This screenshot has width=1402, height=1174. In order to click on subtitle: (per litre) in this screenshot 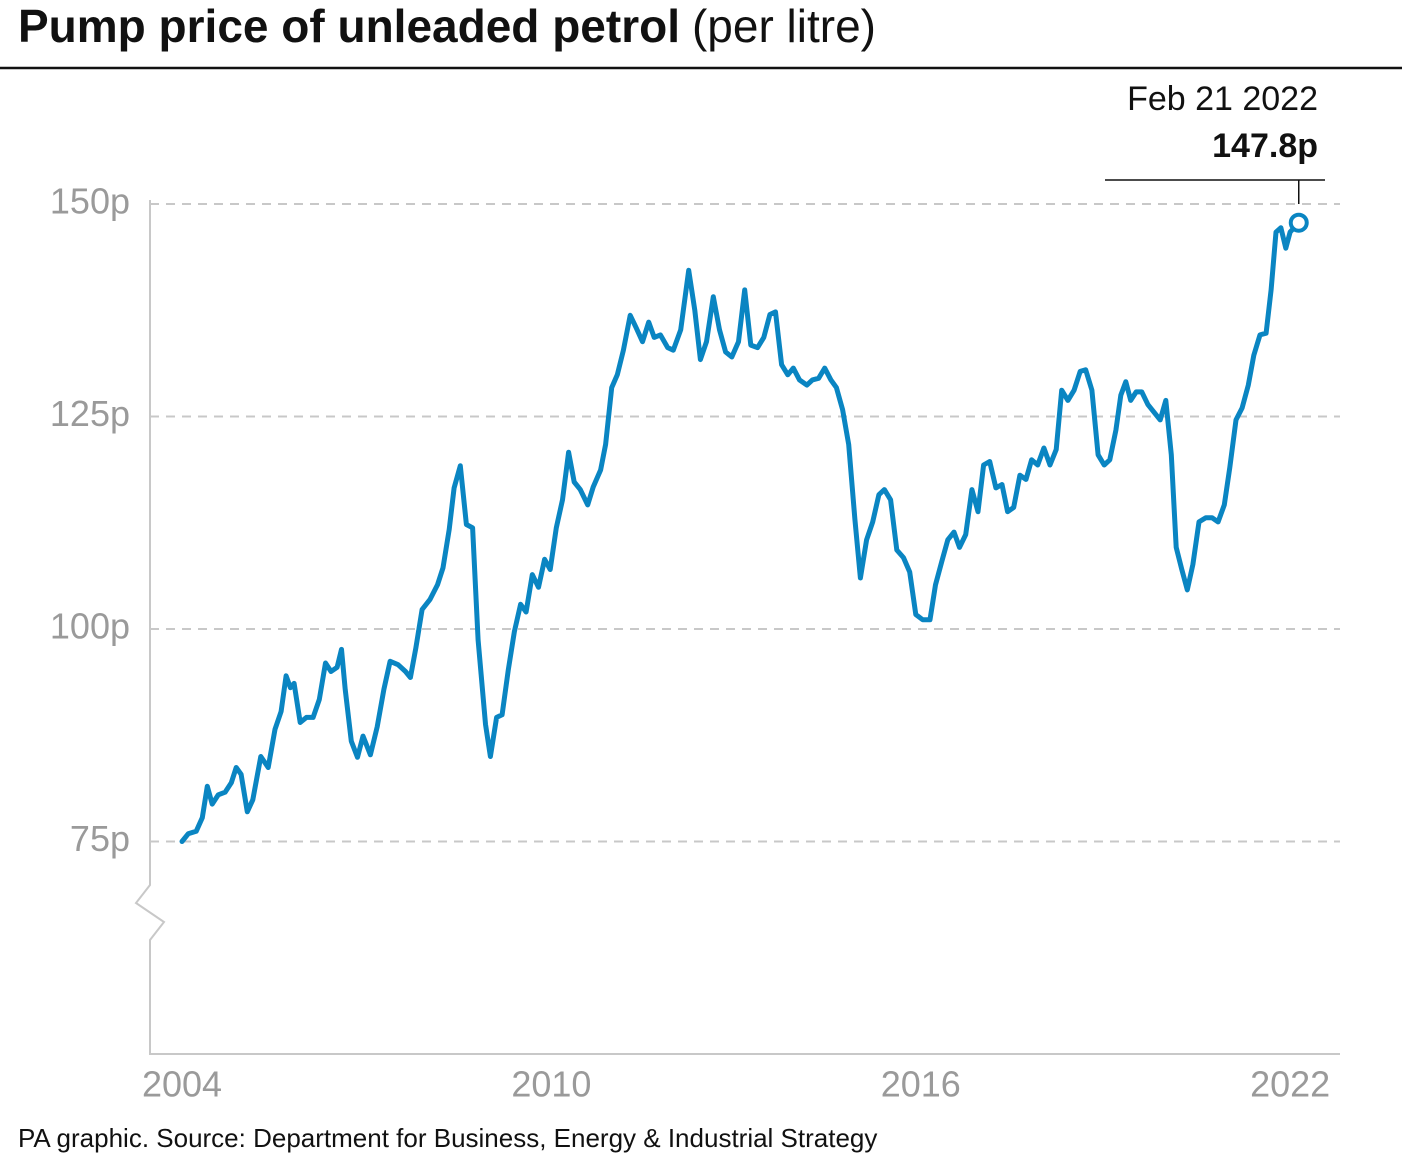, I will do `click(784, 26)`.